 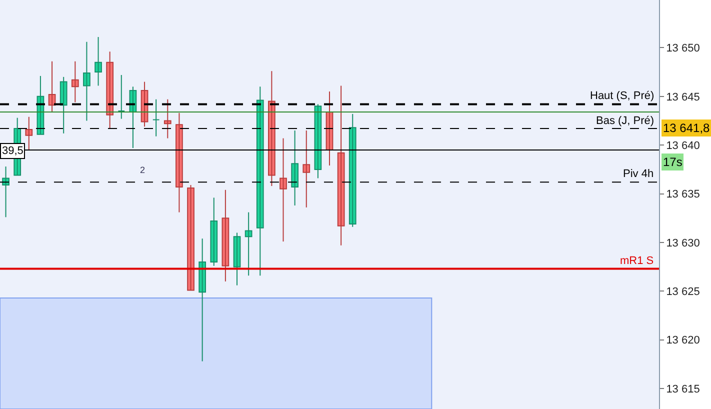 What do you see at coordinates (683, 389) in the screenshot?
I see `y-tick-label: 13 615` at bounding box center [683, 389].